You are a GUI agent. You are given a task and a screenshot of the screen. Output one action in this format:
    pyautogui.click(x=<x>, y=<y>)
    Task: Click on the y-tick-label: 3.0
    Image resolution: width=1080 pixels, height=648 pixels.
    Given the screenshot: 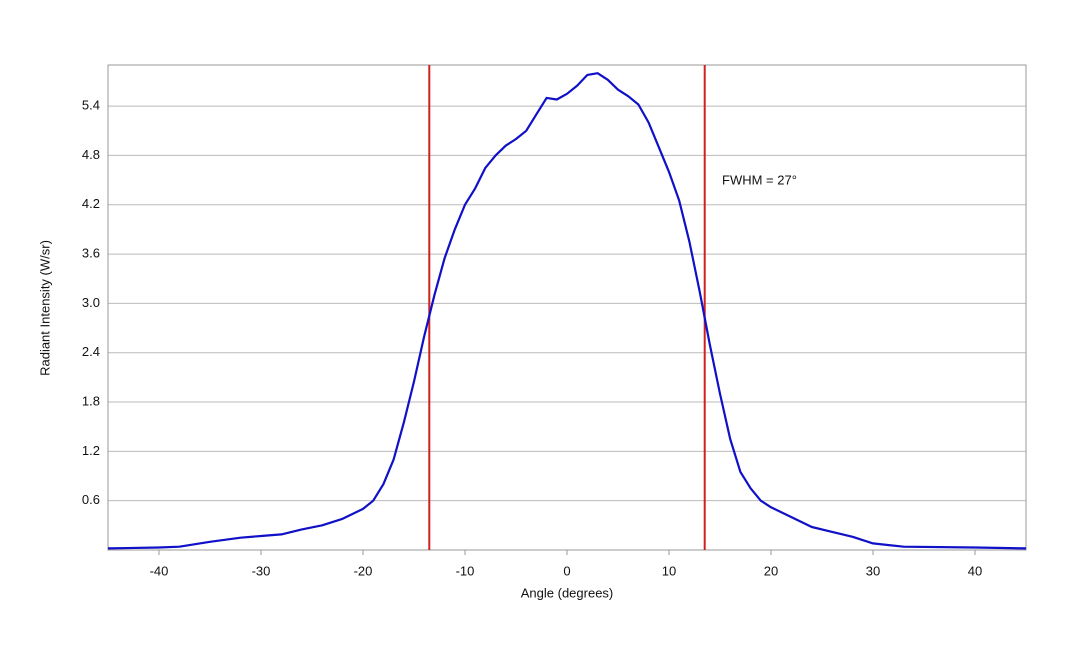 What is the action you would take?
    pyautogui.click(x=91, y=302)
    